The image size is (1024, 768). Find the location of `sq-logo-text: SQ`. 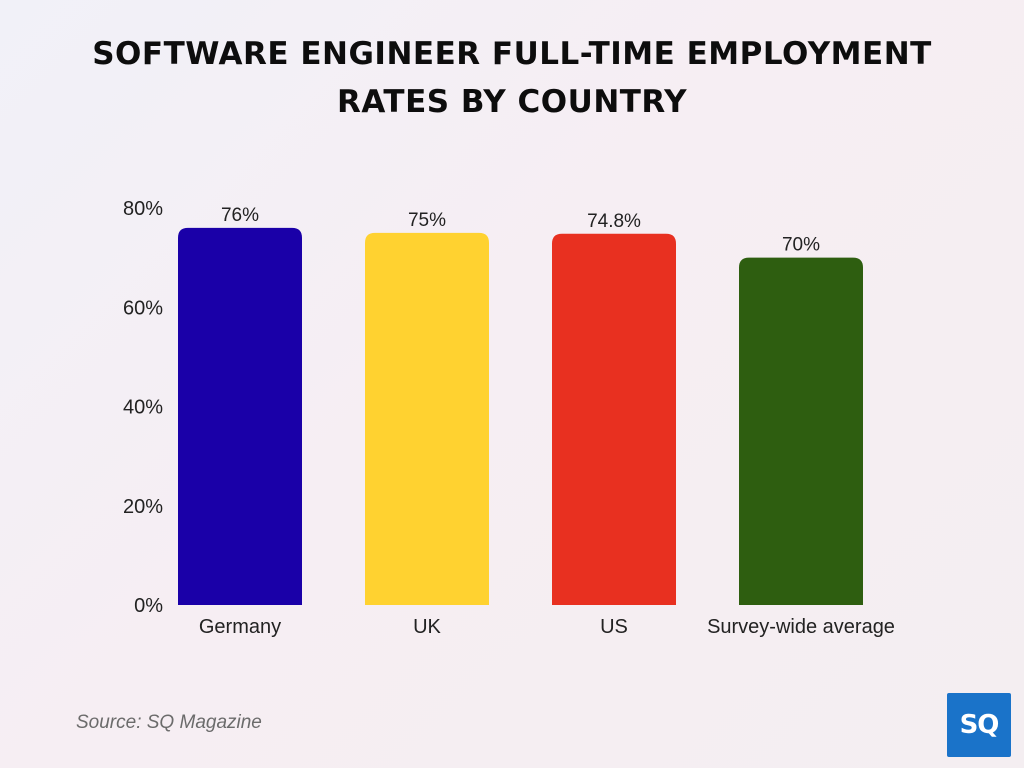

sq-logo-text: SQ is located at coordinates (979, 725).